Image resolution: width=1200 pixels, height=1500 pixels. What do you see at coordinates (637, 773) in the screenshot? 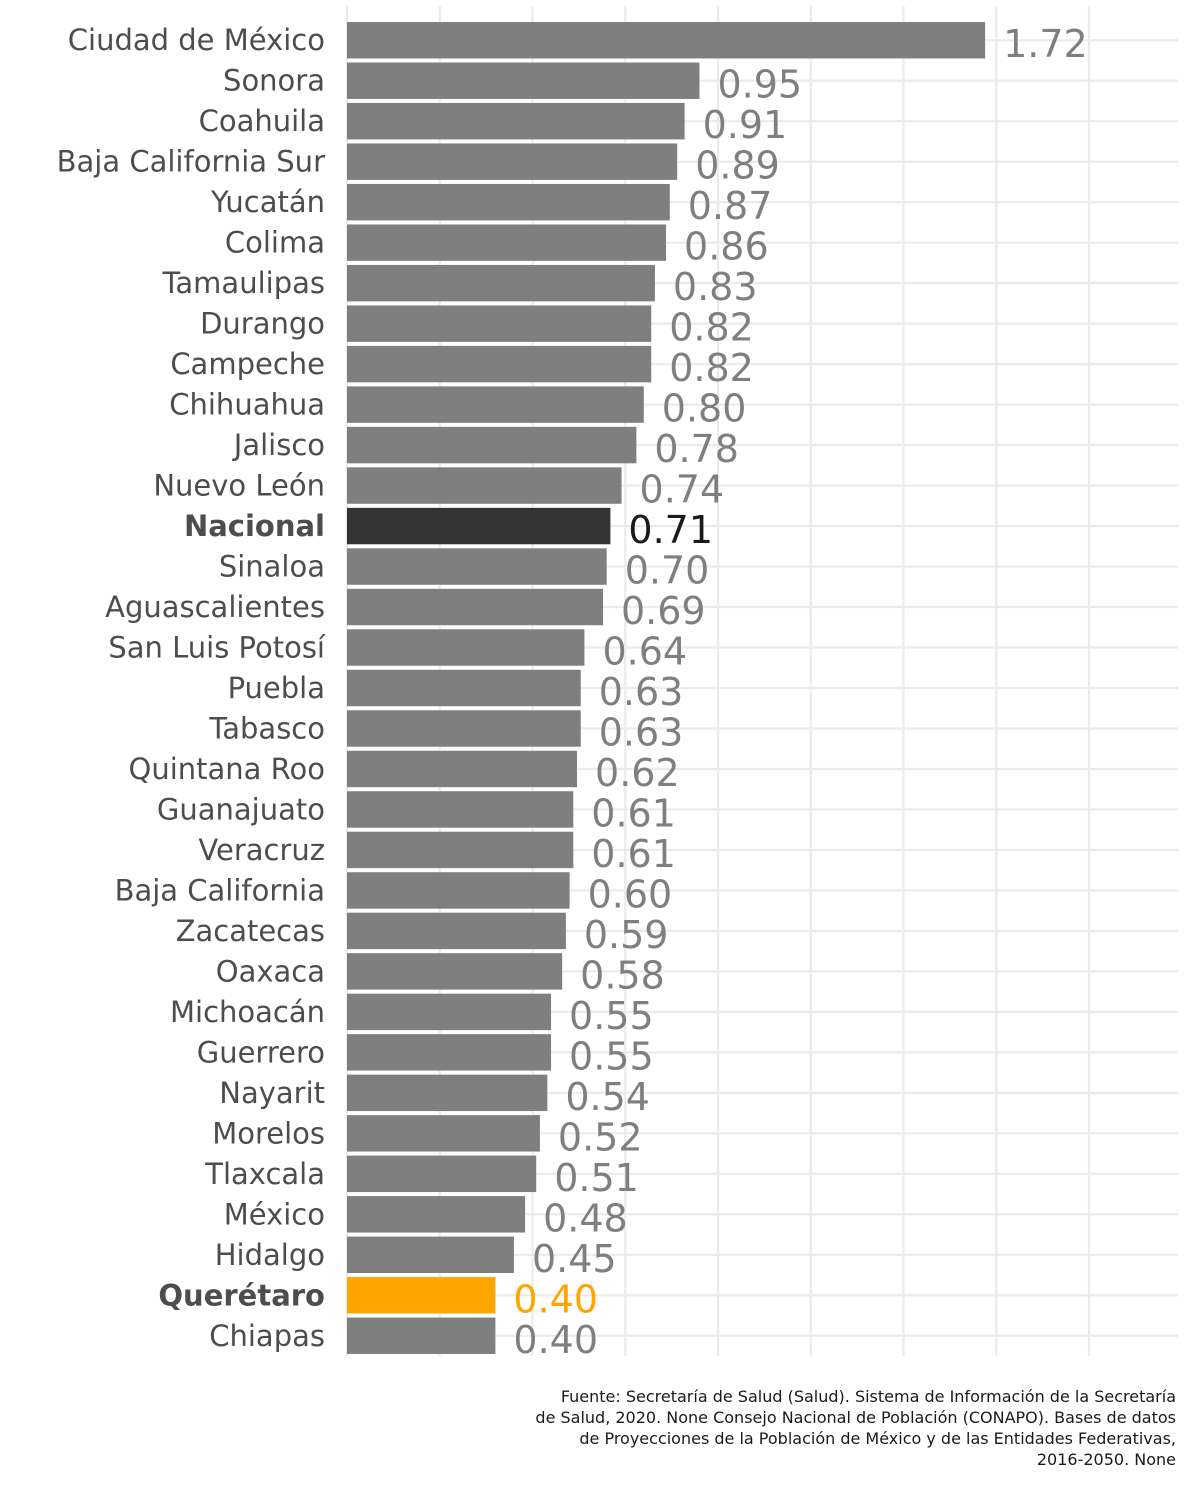
I see `value-label: 0.62` at bounding box center [637, 773].